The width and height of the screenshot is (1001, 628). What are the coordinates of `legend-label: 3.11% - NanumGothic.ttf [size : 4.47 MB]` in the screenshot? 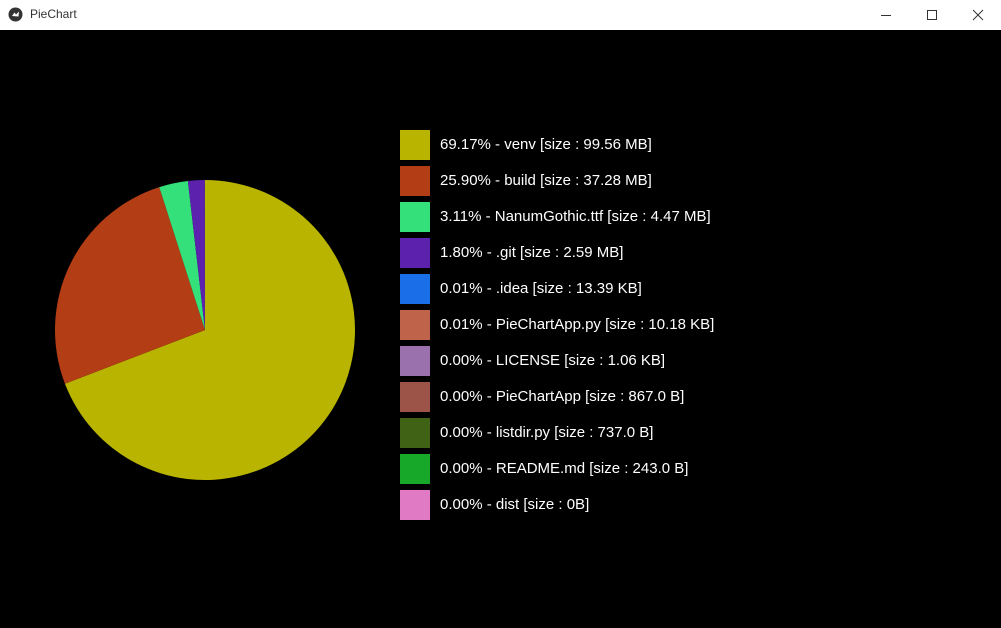 It's located at (575, 216).